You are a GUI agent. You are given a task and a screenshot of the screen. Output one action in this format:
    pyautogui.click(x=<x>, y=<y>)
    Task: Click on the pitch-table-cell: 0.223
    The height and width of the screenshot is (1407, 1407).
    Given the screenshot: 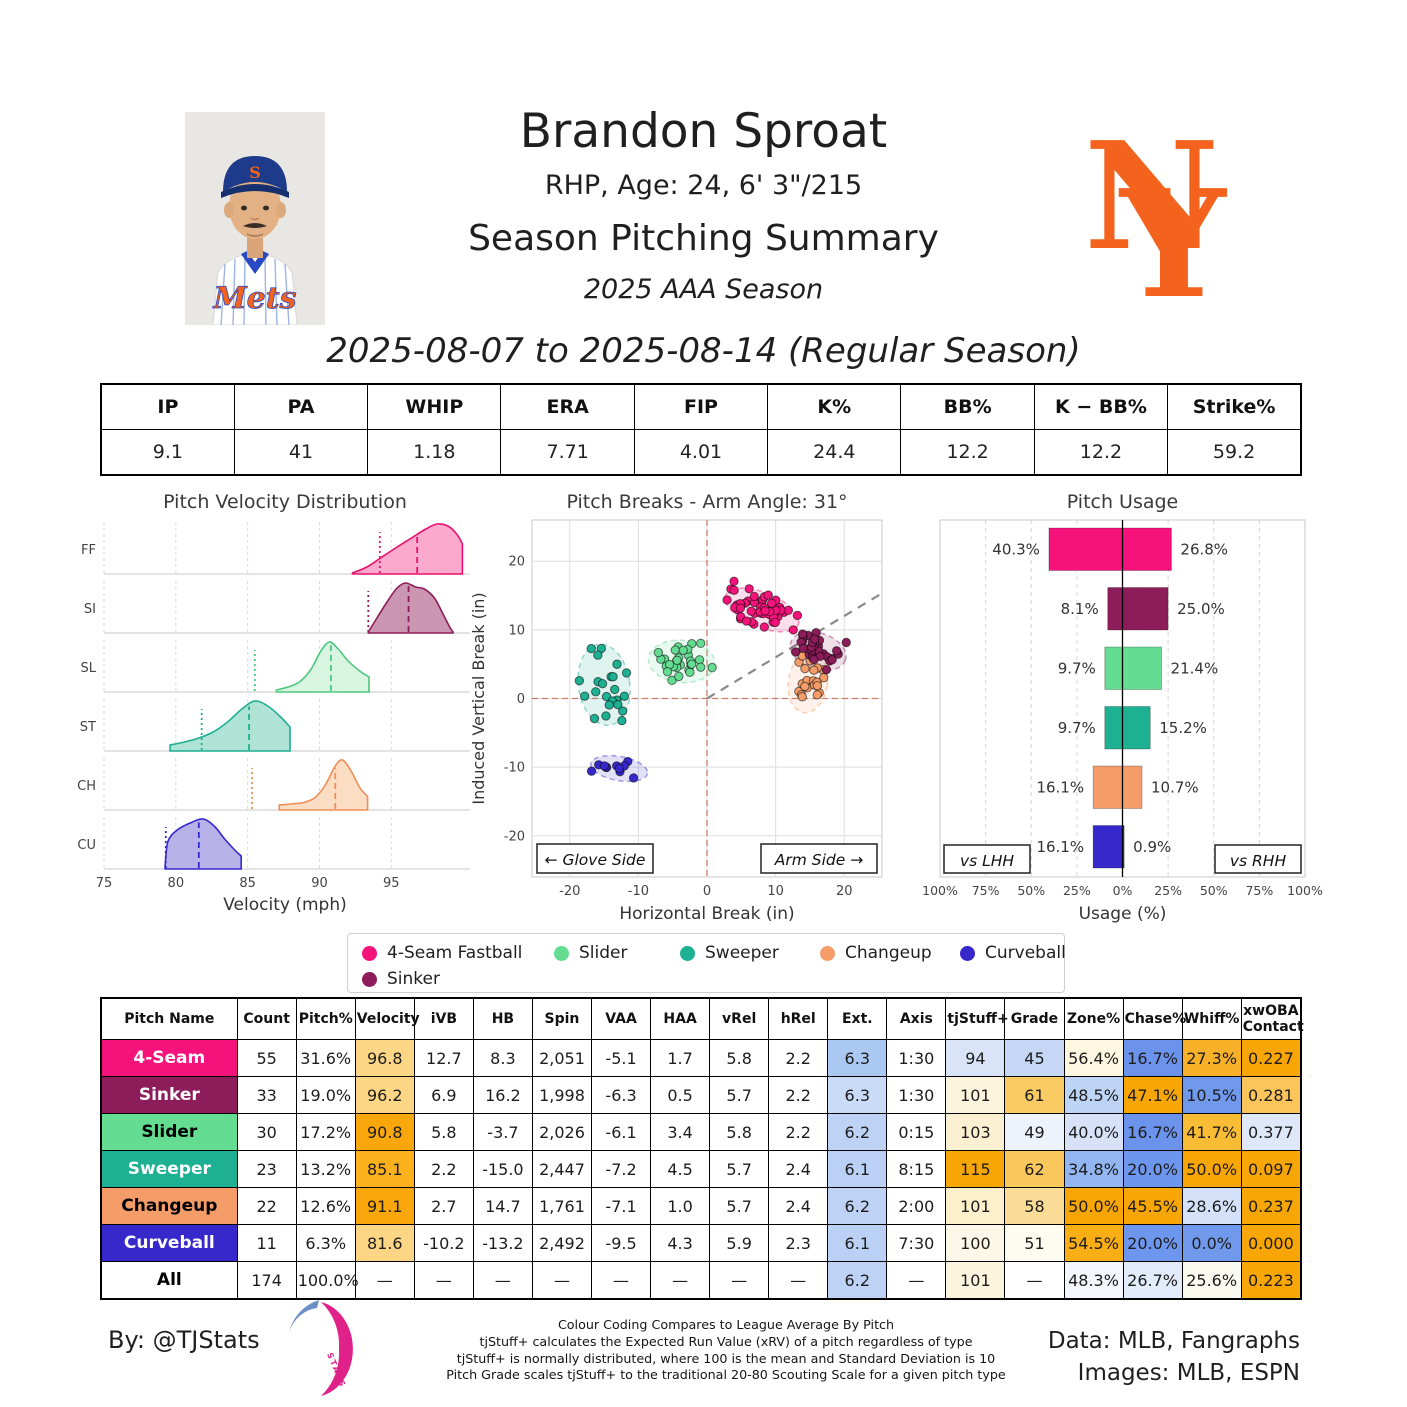 What is the action you would take?
    pyautogui.click(x=1271, y=1280)
    